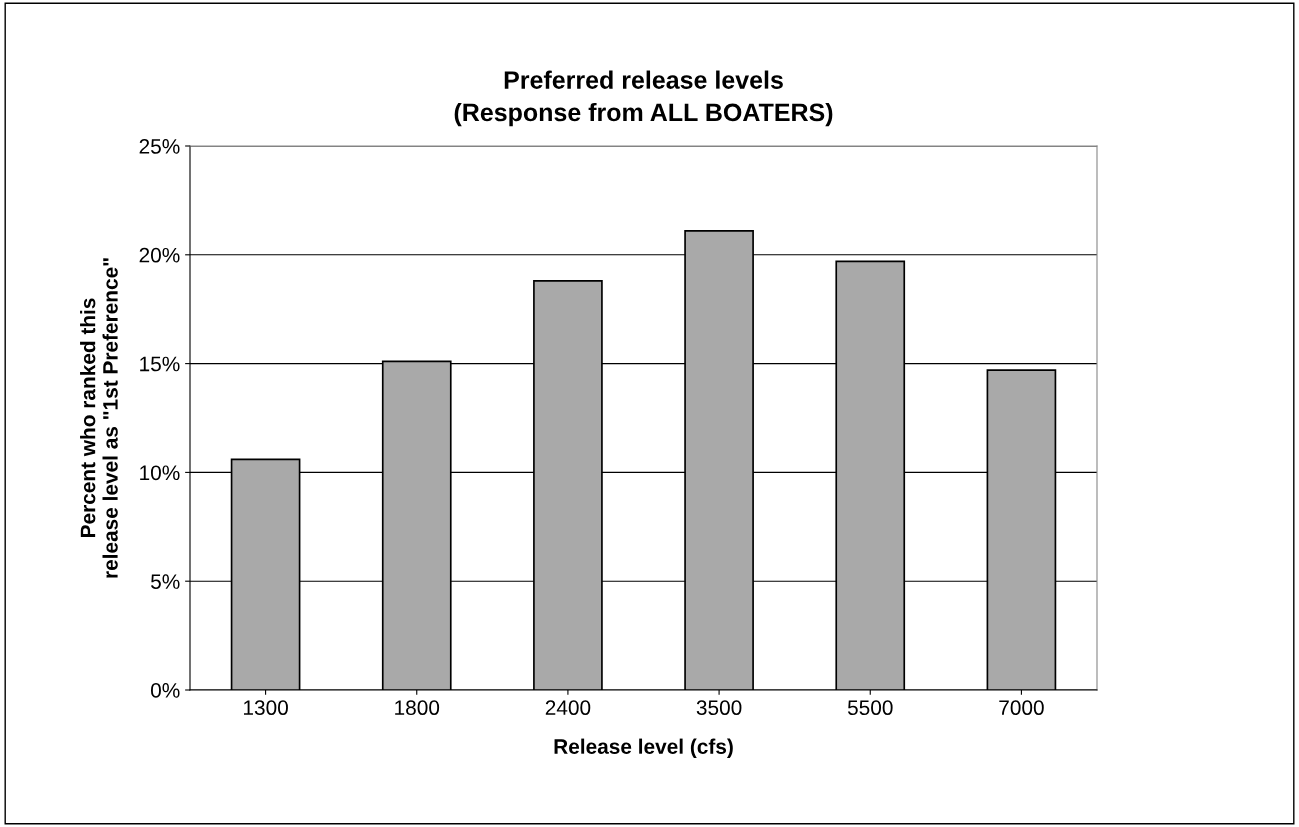  Describe the element at coordinates (1021, 708) in the screenshot. I see `x-tick-label: 7000` at that location.